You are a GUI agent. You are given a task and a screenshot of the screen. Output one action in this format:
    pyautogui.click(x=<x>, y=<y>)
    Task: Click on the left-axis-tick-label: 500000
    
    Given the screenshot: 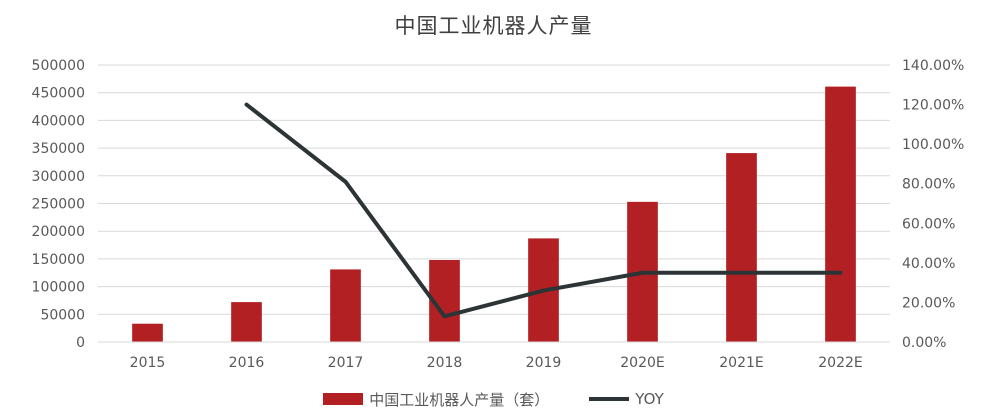 What is the action you would take?
    pyautogui.click(x=58, y=66)
    